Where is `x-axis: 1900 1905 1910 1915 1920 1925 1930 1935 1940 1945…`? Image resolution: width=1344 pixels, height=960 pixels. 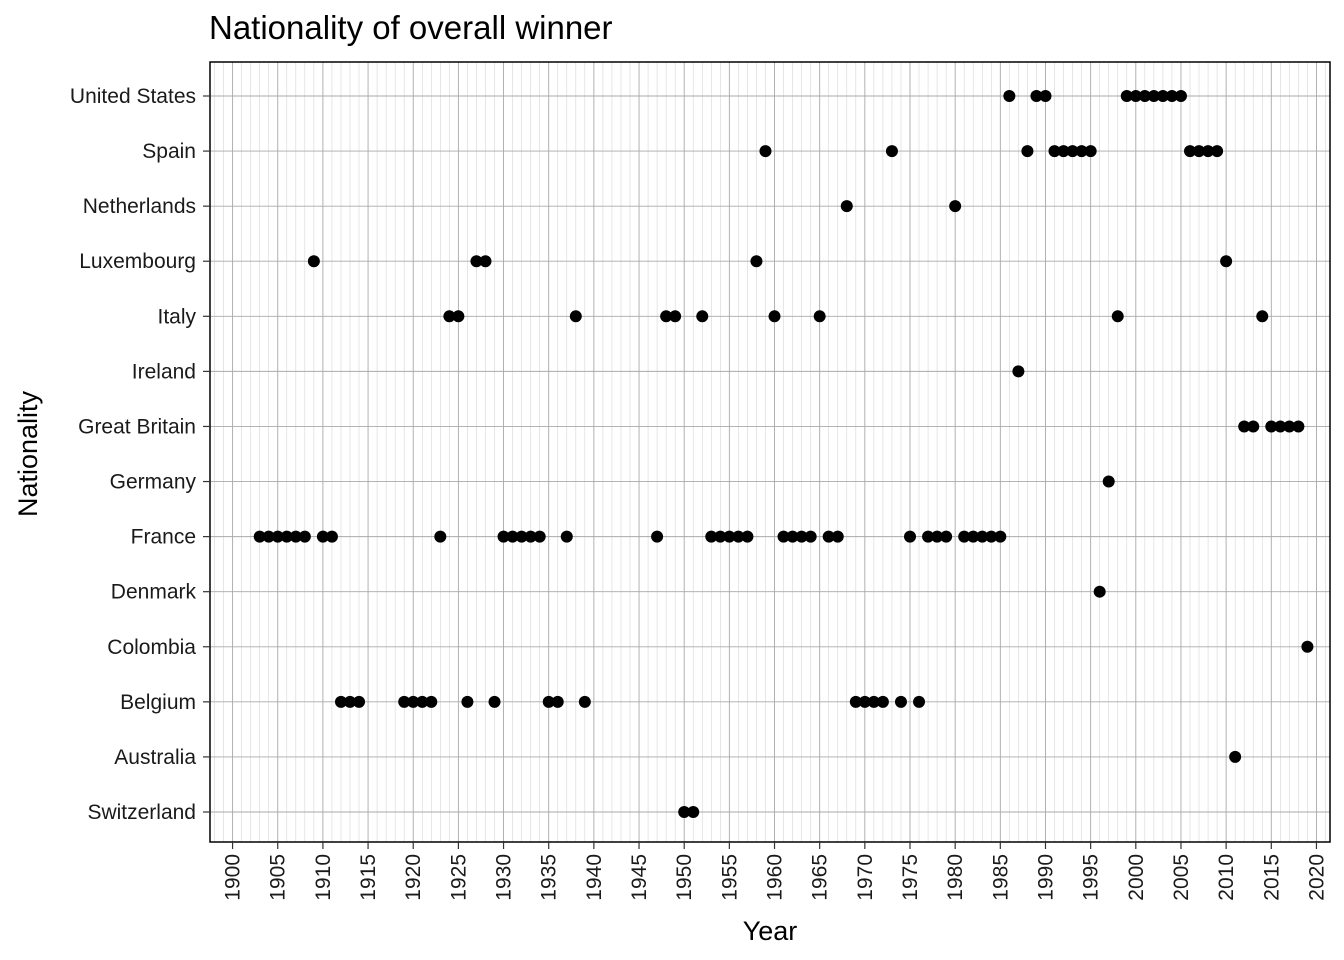 x-axis: 1900 1905 1910 1915 1920 1925 1930 1935 1940 1945… is located at coordinates (775, 871).